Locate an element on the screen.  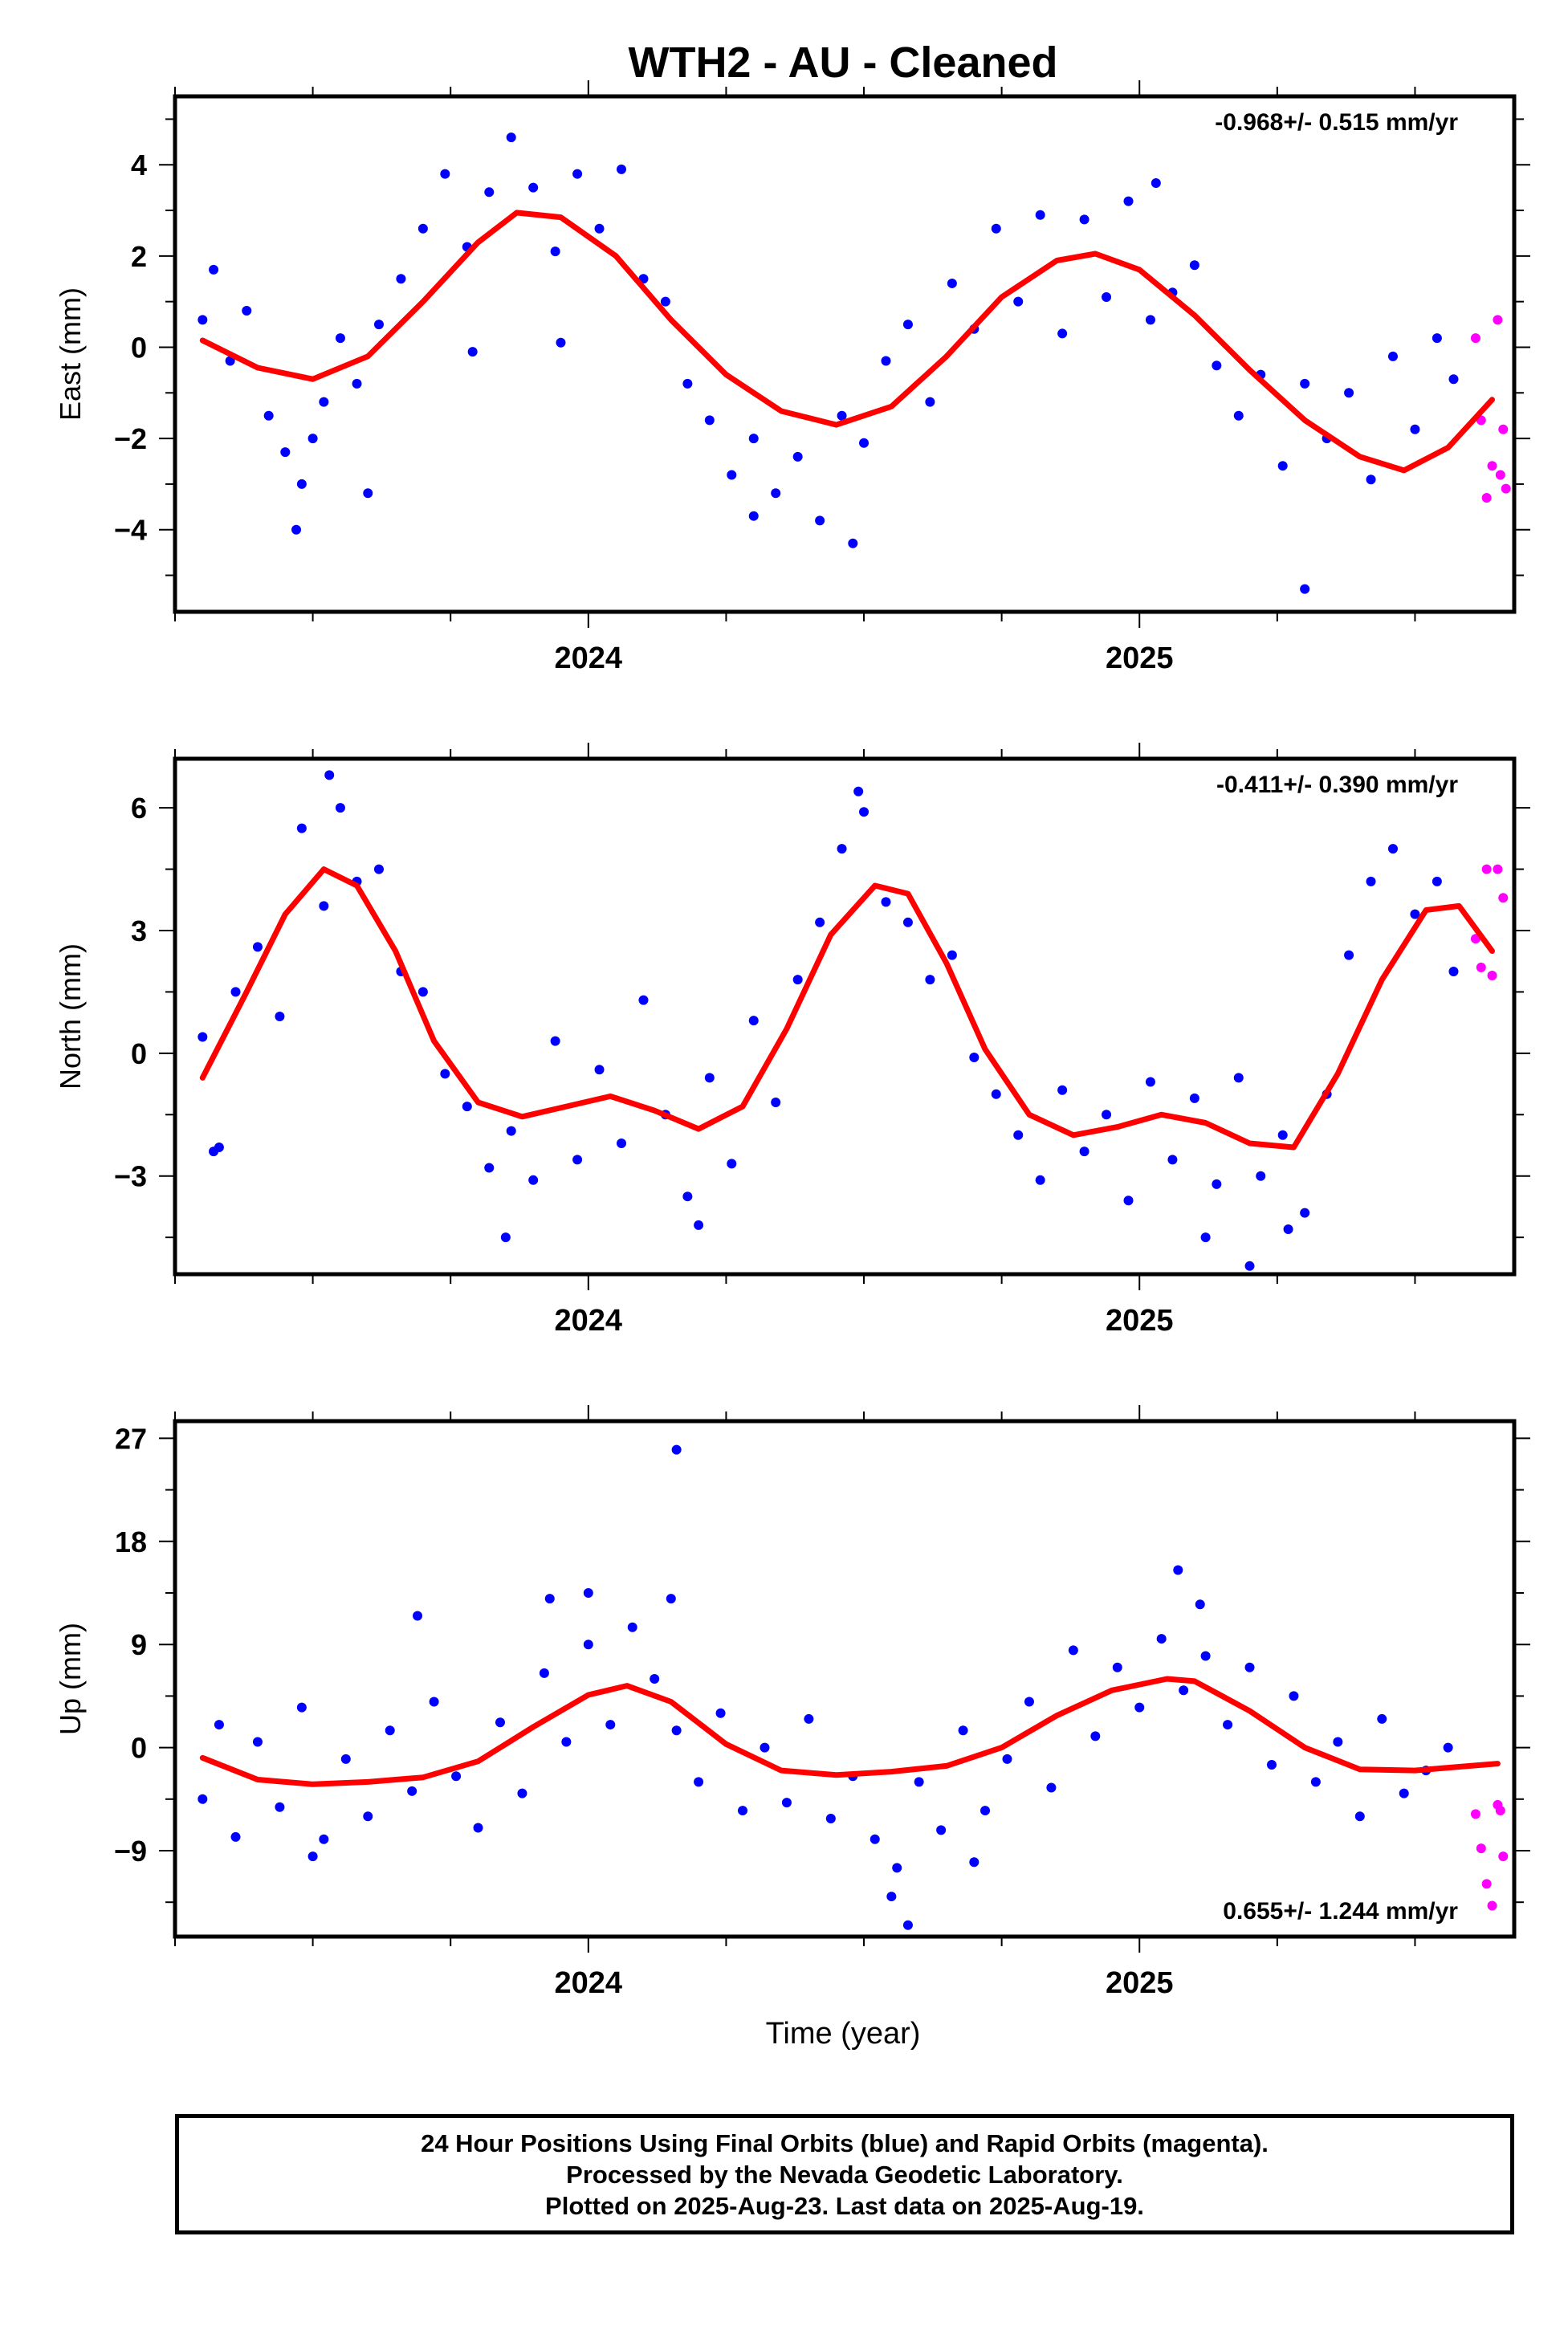
x-tick-label: 2024 is located at coordinates (589, 1983).